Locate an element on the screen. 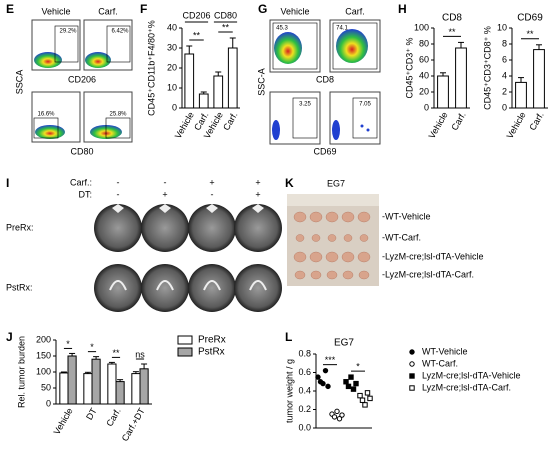 This screenshot has width=554, height=456. legend-label: WT-Carf. is located at coordinates (440, 363).